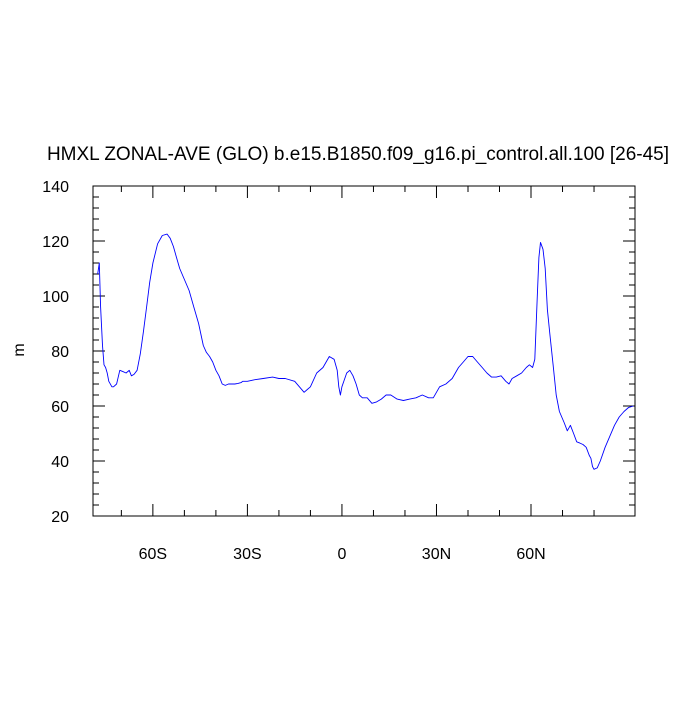 The width and height of the screenshot is (700, 705). What do you see at coordinates (341, 554) in the screenshot?
I see `x-tick-label: 0` at bounding box center [341, 554].